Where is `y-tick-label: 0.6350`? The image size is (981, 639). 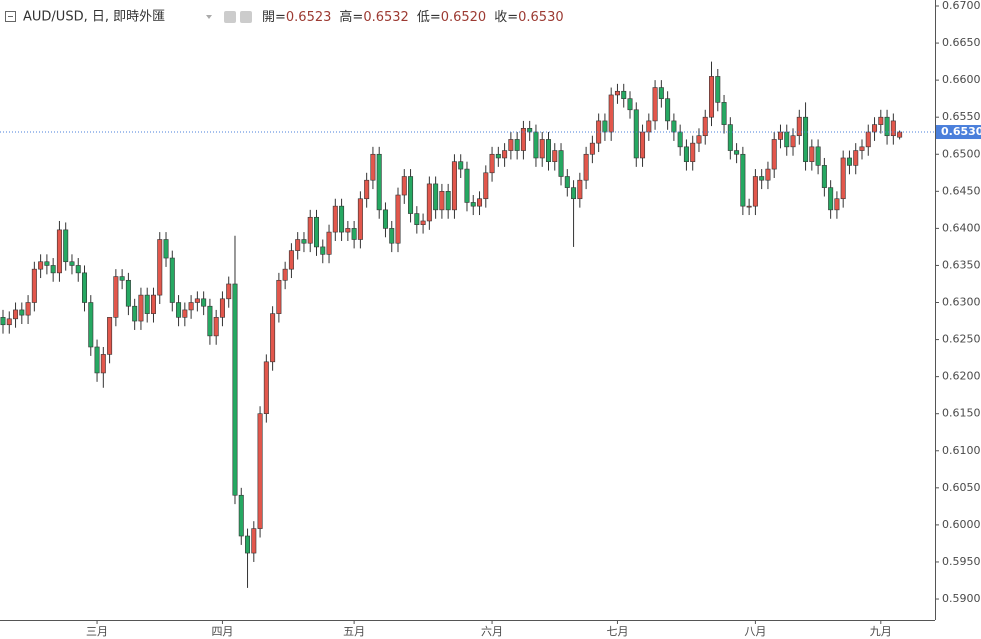 y-tick-label: 0.6350 is located at coordinates (961, 264).